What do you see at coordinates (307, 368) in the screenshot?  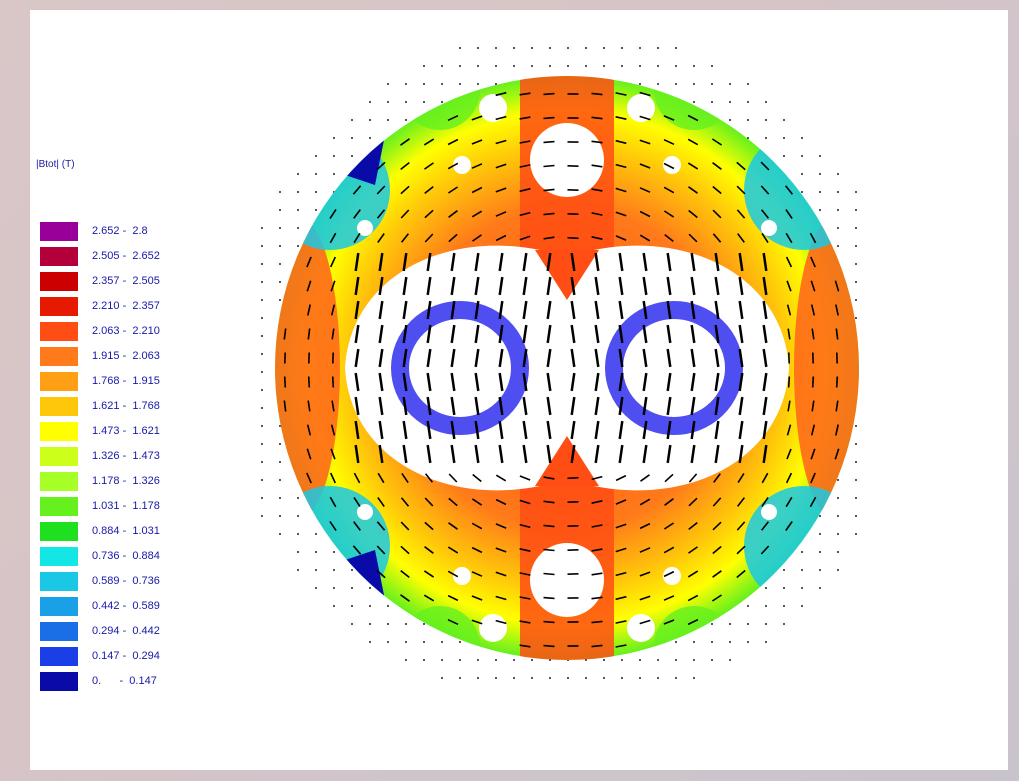 I see `left-lobe` at bounding box center [307, 368].